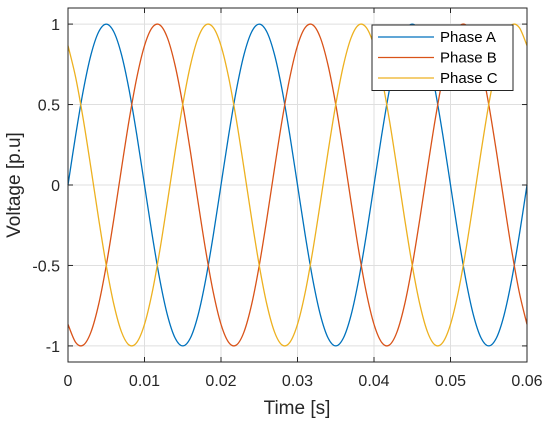 The height and width of the screenshot is (421, 550). Describe the element at coordinates (55, 25) in the screenshot. I see `y-tick-label: 1` at that location.